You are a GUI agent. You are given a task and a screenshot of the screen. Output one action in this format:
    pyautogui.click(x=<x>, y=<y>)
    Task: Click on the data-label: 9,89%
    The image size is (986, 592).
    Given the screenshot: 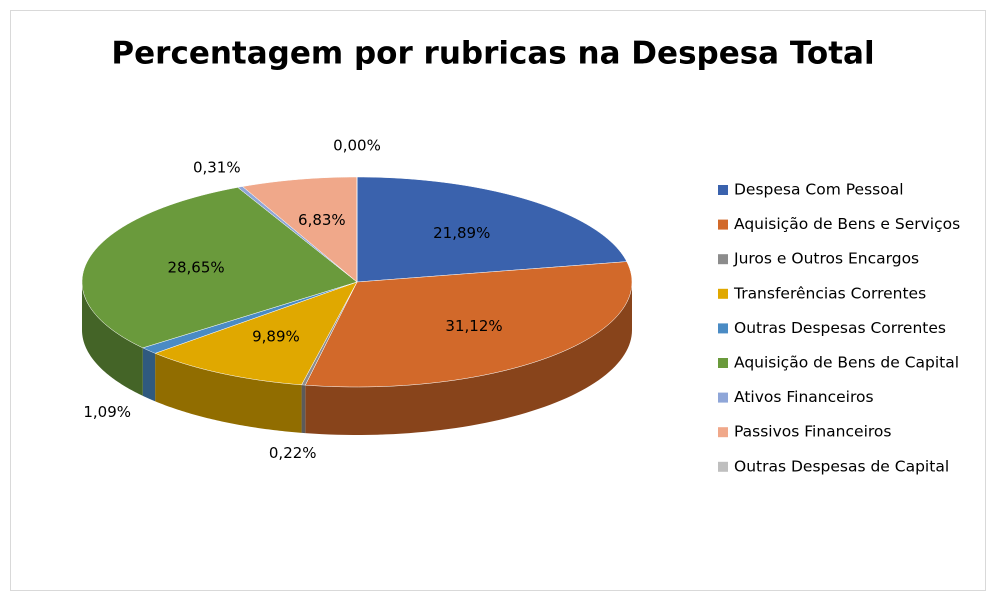 What is the action you would take?
    pyautogui.click(x=276, y=336)
    